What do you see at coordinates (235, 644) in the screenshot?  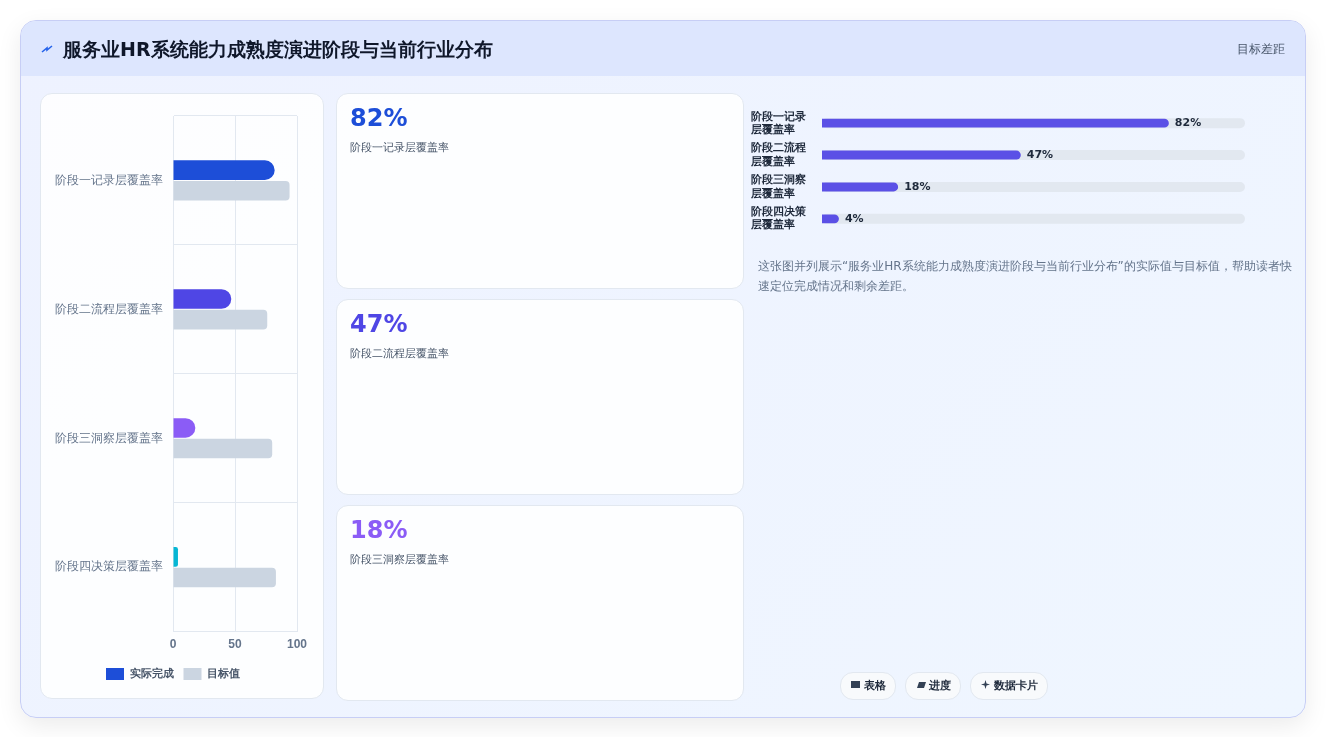 I see `x-tick-label: 50` at bounding box center [235, 644].